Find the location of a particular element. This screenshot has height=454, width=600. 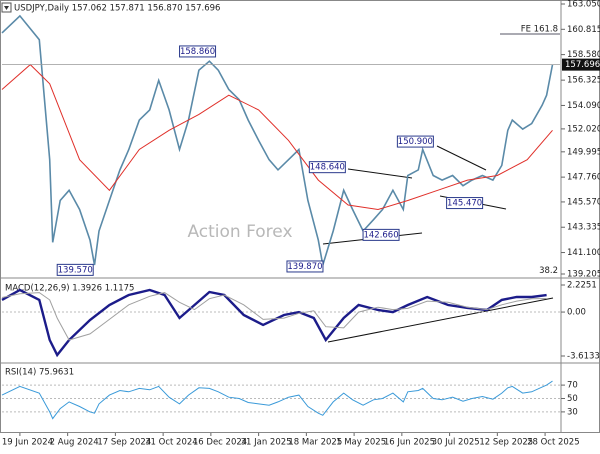

y-tick-label: 152.020 is located at coordinates (583, 129).